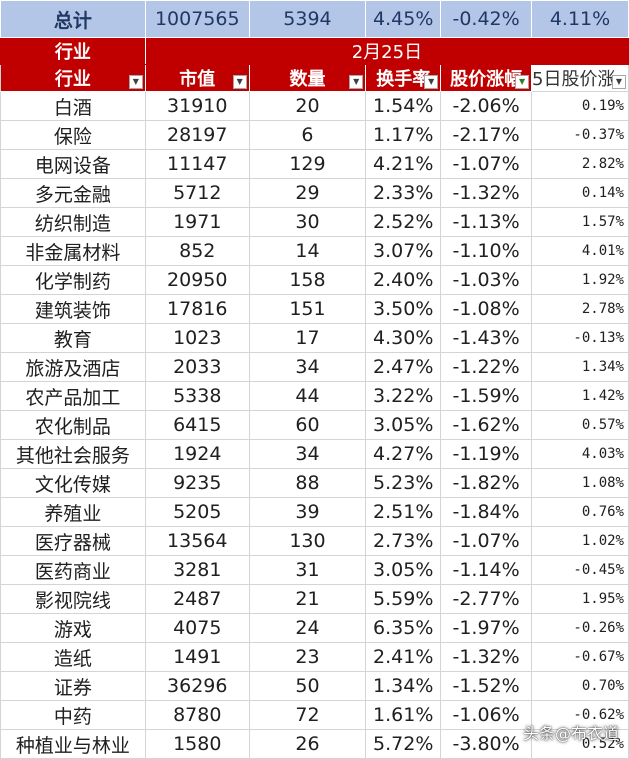 The width and height of the screenshot is (629, 759). What do you see at coordinates (580, 309) in the screenshot?
I see `five-day-change-cell: 2.78%` at bounding box center [580, 309].